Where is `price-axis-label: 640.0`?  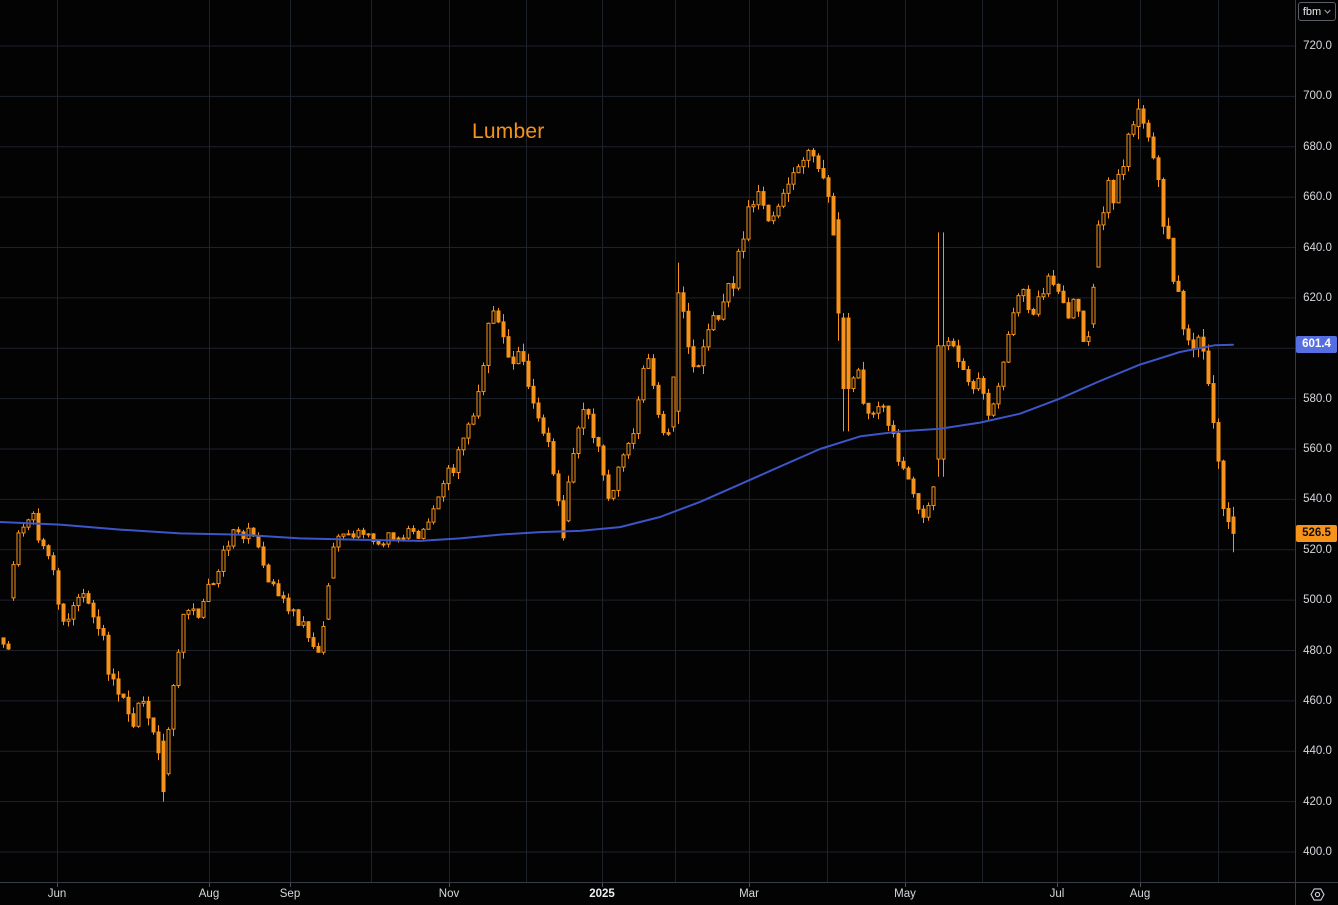 price-axis-label: 640.0 is located at coordinates (1317, 247).